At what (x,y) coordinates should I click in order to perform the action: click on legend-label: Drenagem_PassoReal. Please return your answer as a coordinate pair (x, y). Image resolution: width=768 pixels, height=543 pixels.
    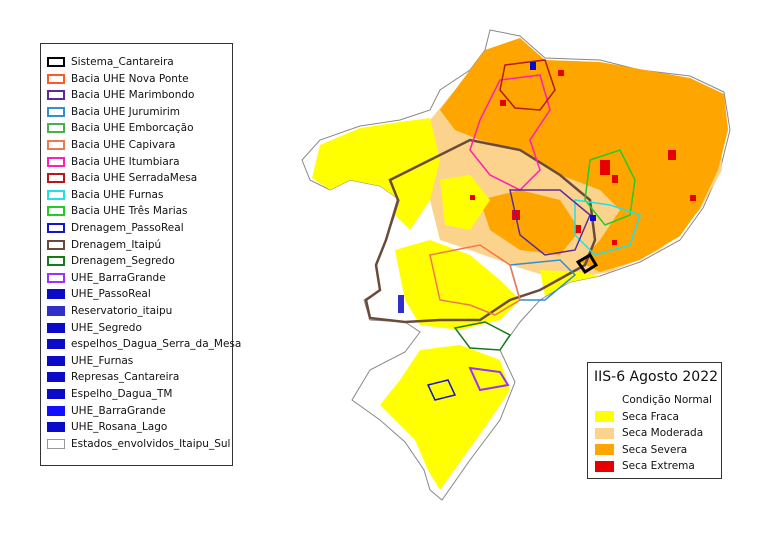
    Looking at the image, I should click on (127, 228).